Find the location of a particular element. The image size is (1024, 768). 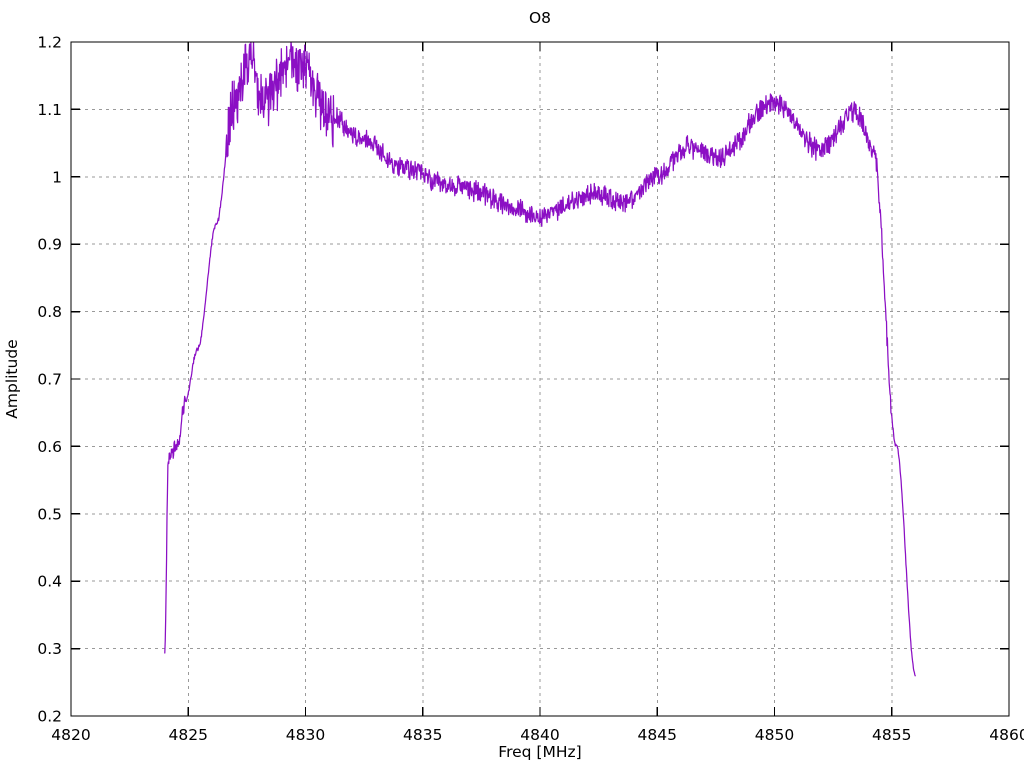

y-tick-label: 1 is located at coordinates (57, 177).